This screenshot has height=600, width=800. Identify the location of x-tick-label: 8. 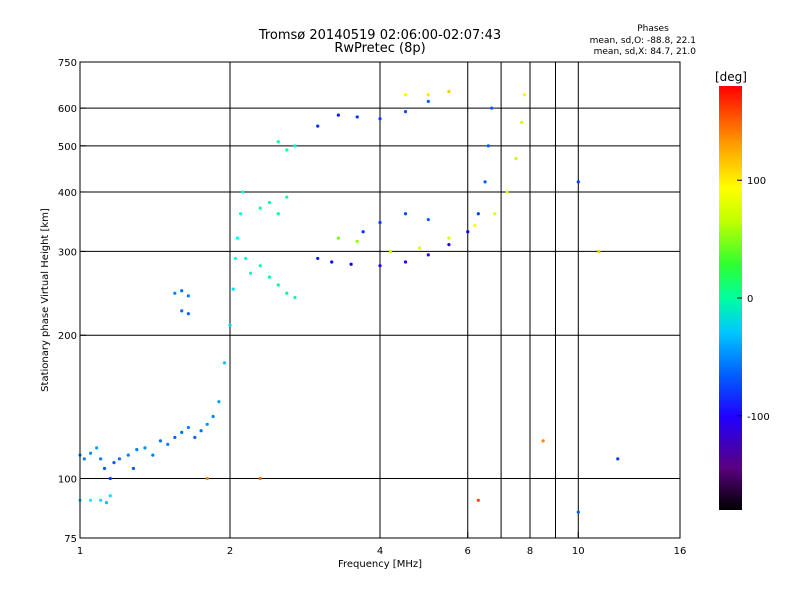
(530, 551).